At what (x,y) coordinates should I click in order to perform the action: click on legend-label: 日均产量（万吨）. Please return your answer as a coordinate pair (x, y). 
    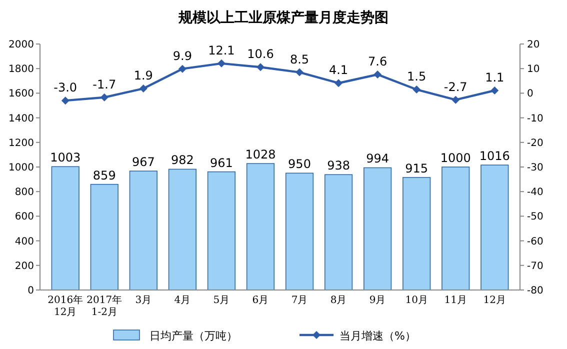
    Looking at the image, I should click on (194, 335).